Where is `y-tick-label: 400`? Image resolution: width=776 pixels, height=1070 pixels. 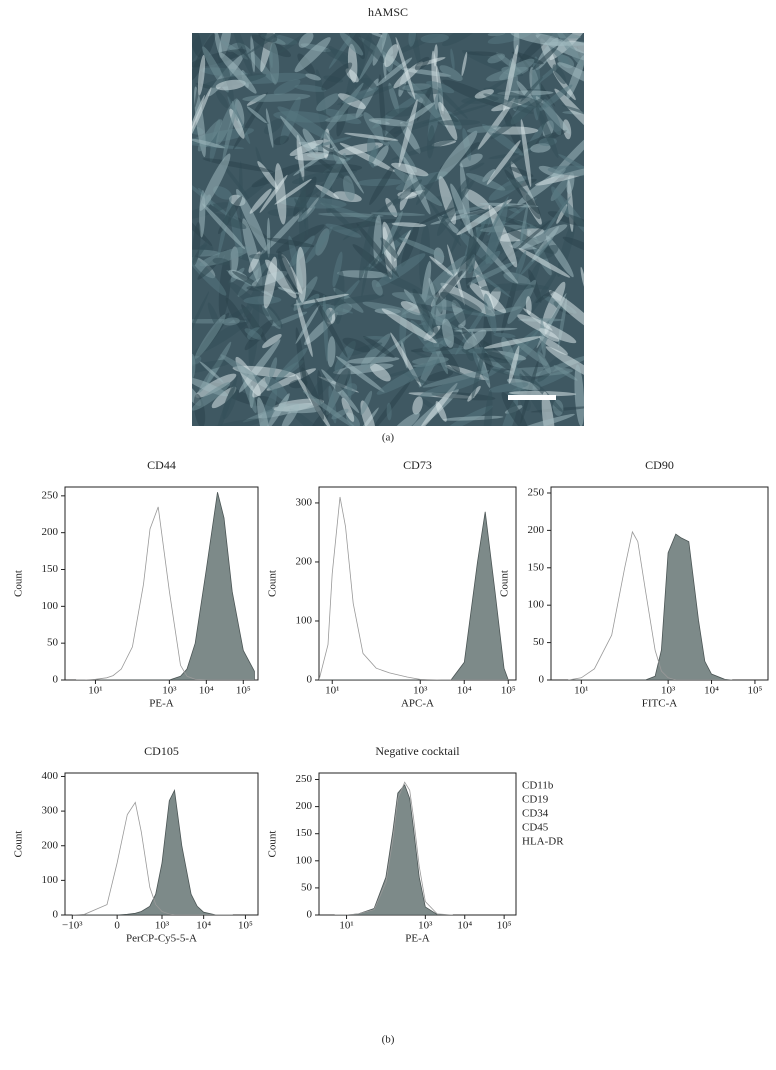 y-tick-label: 400 is located at coordinates (50, 776).